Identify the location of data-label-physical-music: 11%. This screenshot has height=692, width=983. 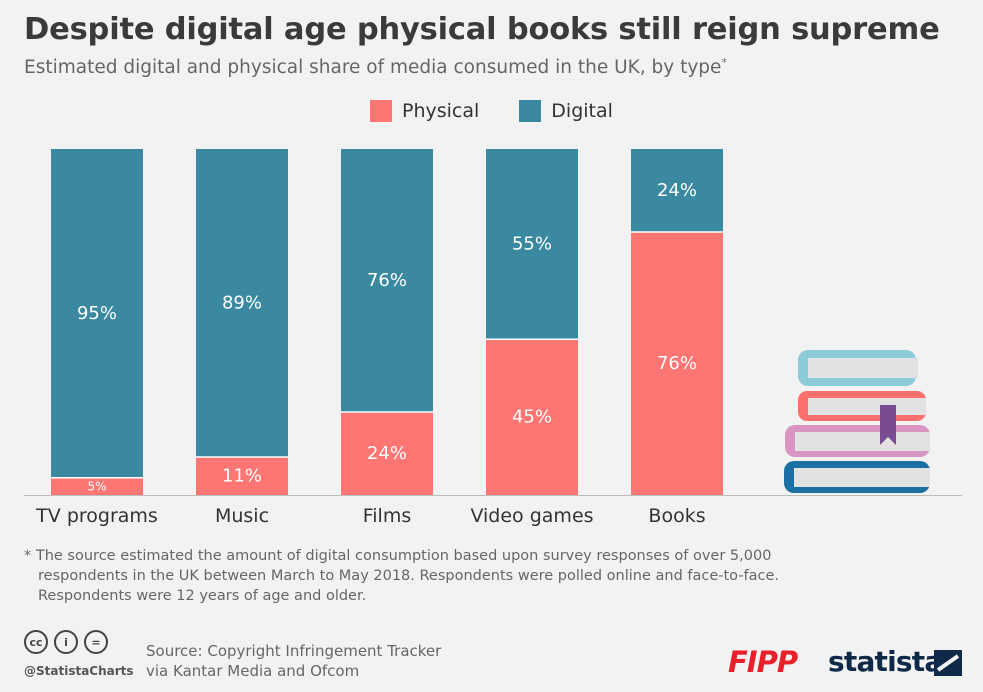
(242, 475).